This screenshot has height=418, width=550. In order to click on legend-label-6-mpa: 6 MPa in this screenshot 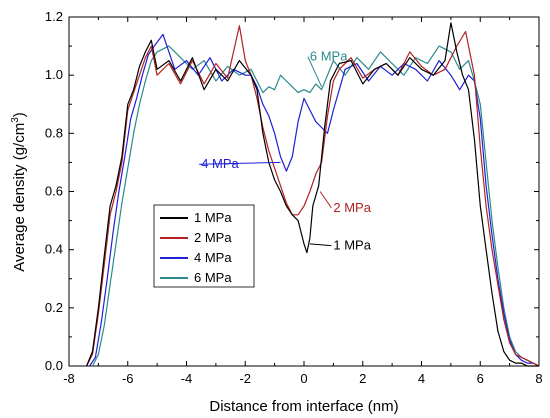, I will do `click(213, 277)`.